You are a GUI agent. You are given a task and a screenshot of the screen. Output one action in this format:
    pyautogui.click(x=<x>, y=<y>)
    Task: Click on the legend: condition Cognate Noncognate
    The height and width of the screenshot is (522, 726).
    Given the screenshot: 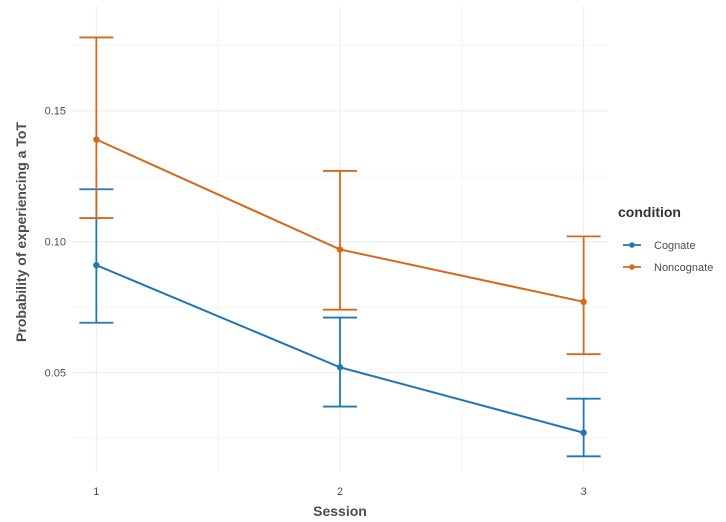 What is the action you would take?
    pyautogui.click(x=665, y=239)
    